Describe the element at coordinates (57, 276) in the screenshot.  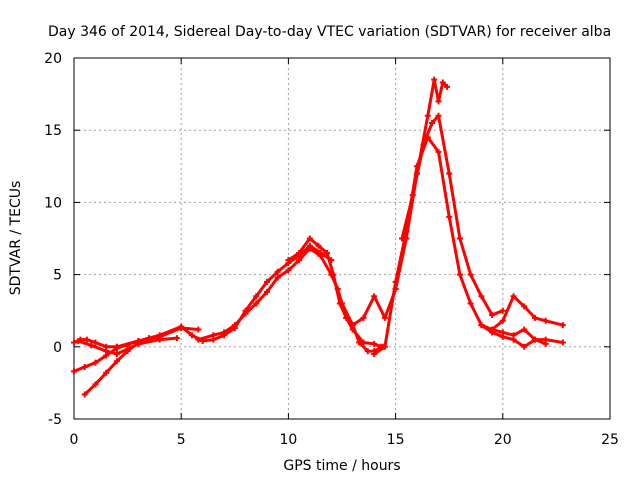
I see `y-tick-label: 5` at that location.